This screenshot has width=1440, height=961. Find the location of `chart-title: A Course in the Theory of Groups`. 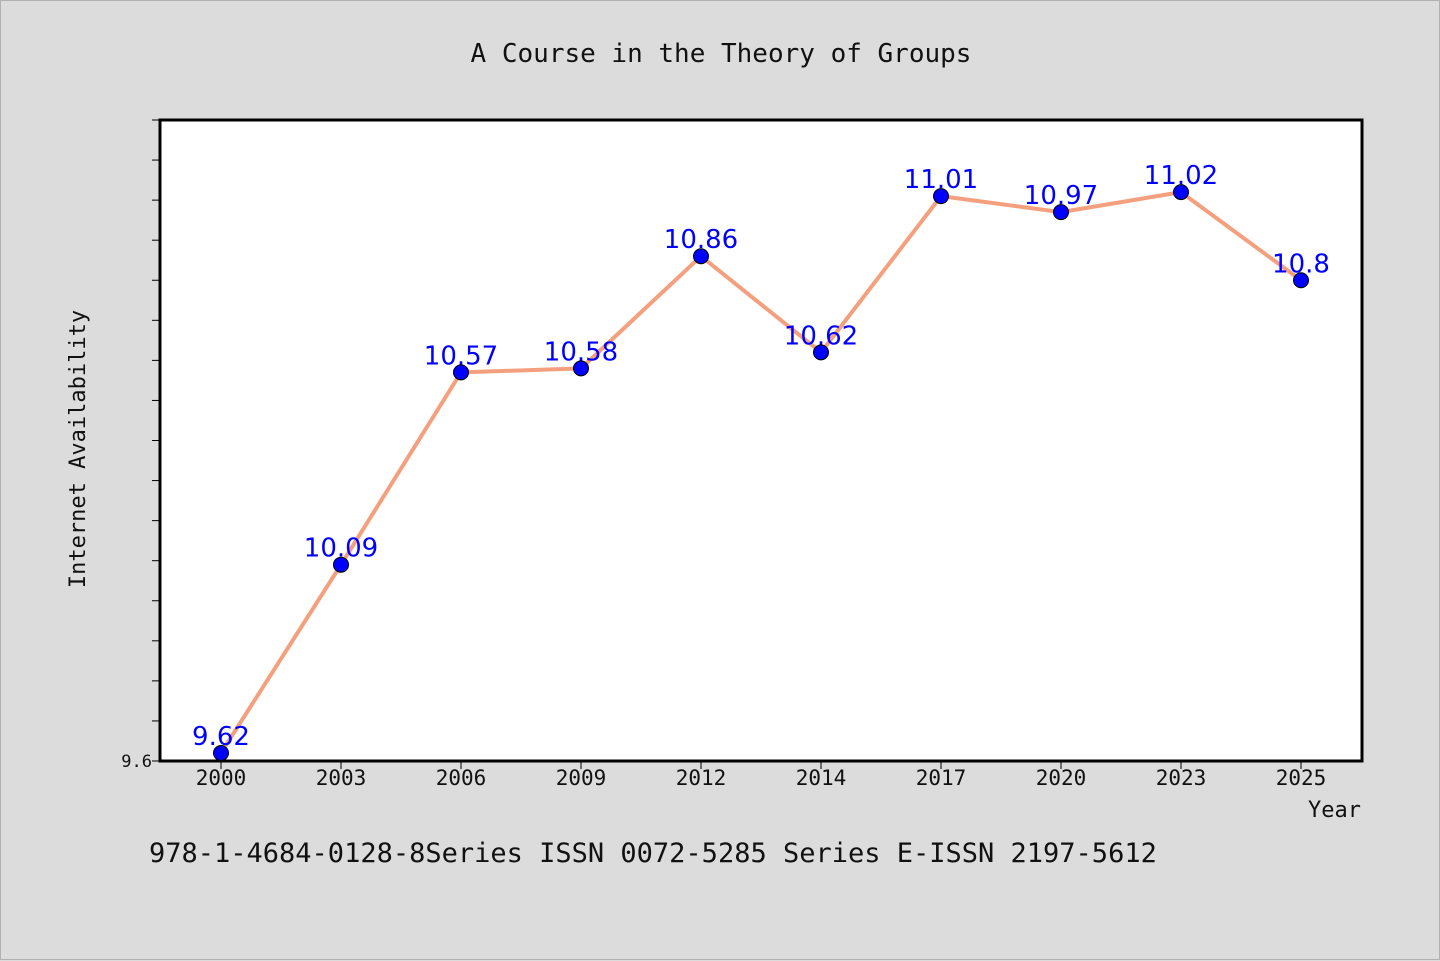

chart-title: A Course in the Theory of Groups is located at coordinates (721, 54).